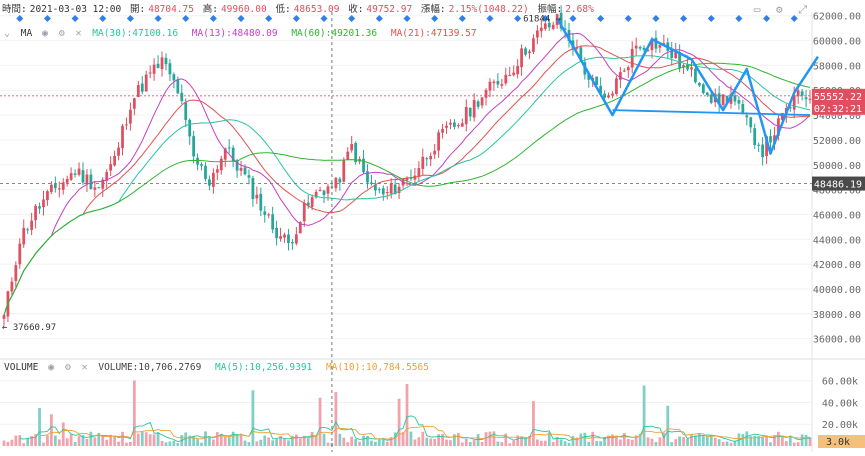 The width and height of the screenshot is (865, 456). What do you see at coordinates (757, 9) in the screenshot?
I see `drawing-icon: ▭` at bounding box center [757, 9].